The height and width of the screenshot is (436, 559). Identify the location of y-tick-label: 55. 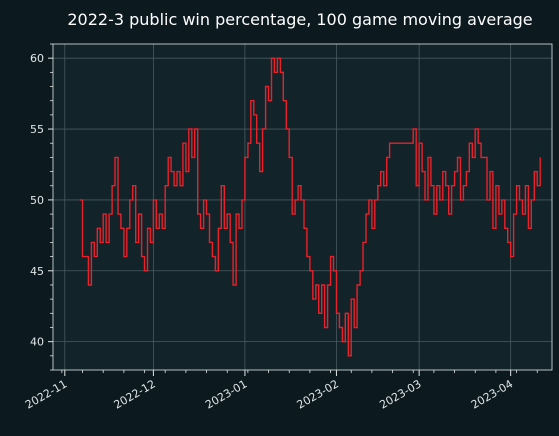
(37, 129).